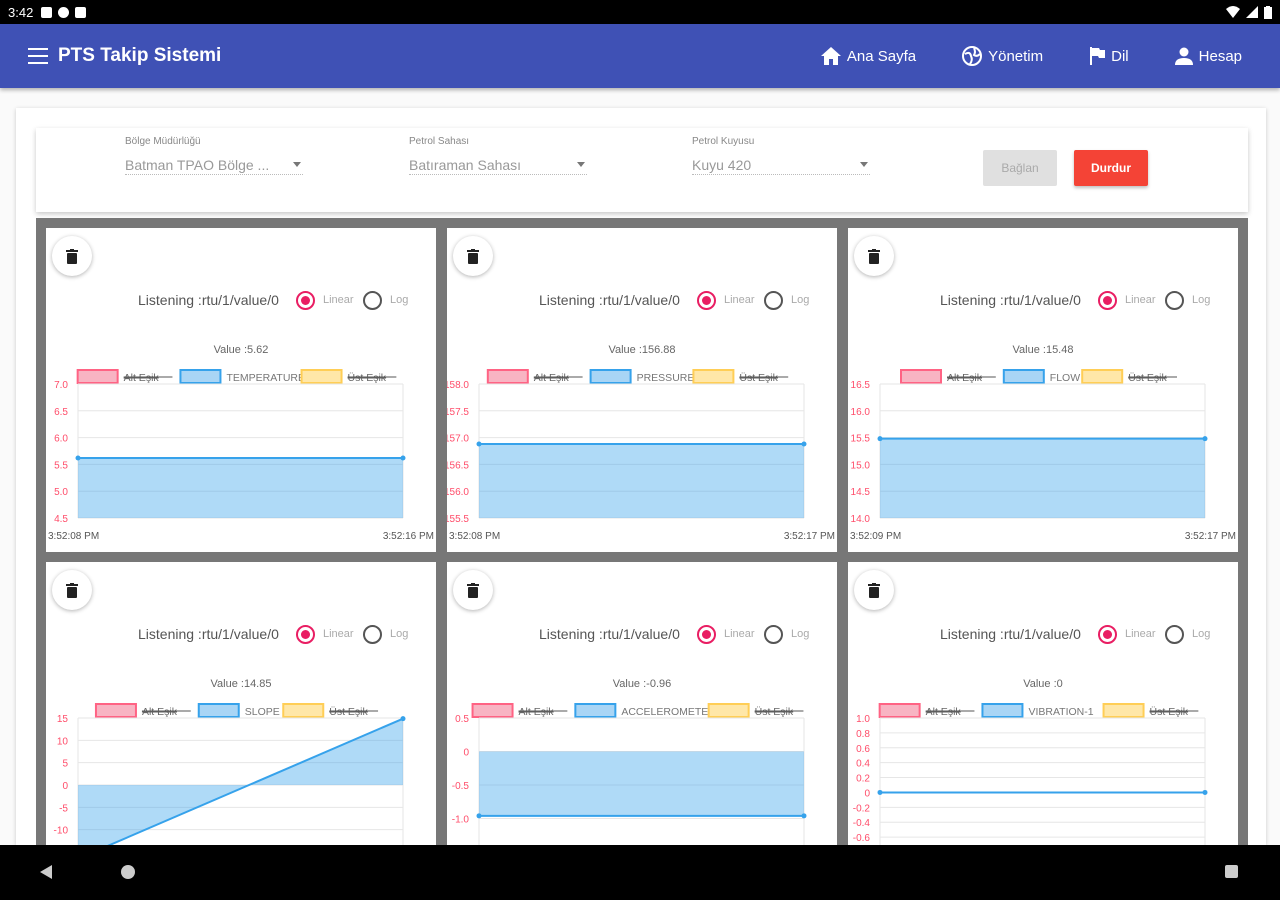  I want to click on field-value: Batıraman Sahası, so click(465, 164).